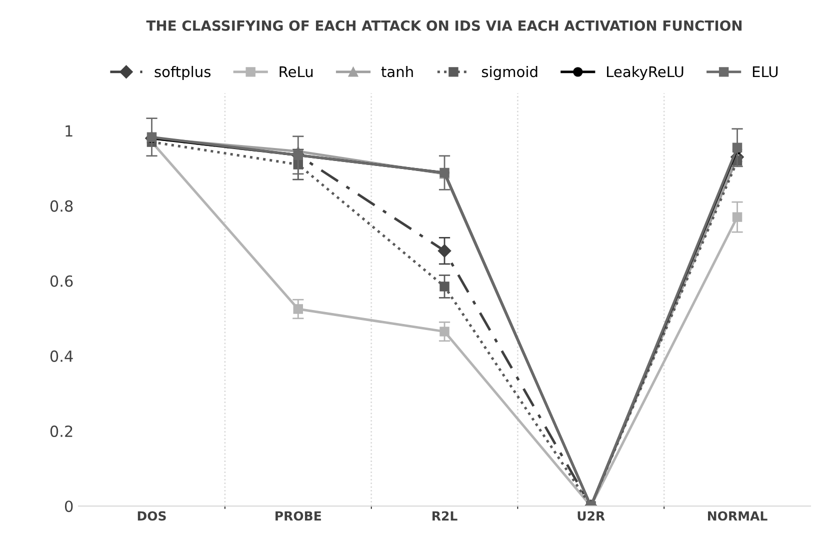 This screenshot has height=558, width=827. What do you see at coordinates (61, 431) in the screenshot?
I see `y-tick-label: 0.2` at bounding box center [61, 431].